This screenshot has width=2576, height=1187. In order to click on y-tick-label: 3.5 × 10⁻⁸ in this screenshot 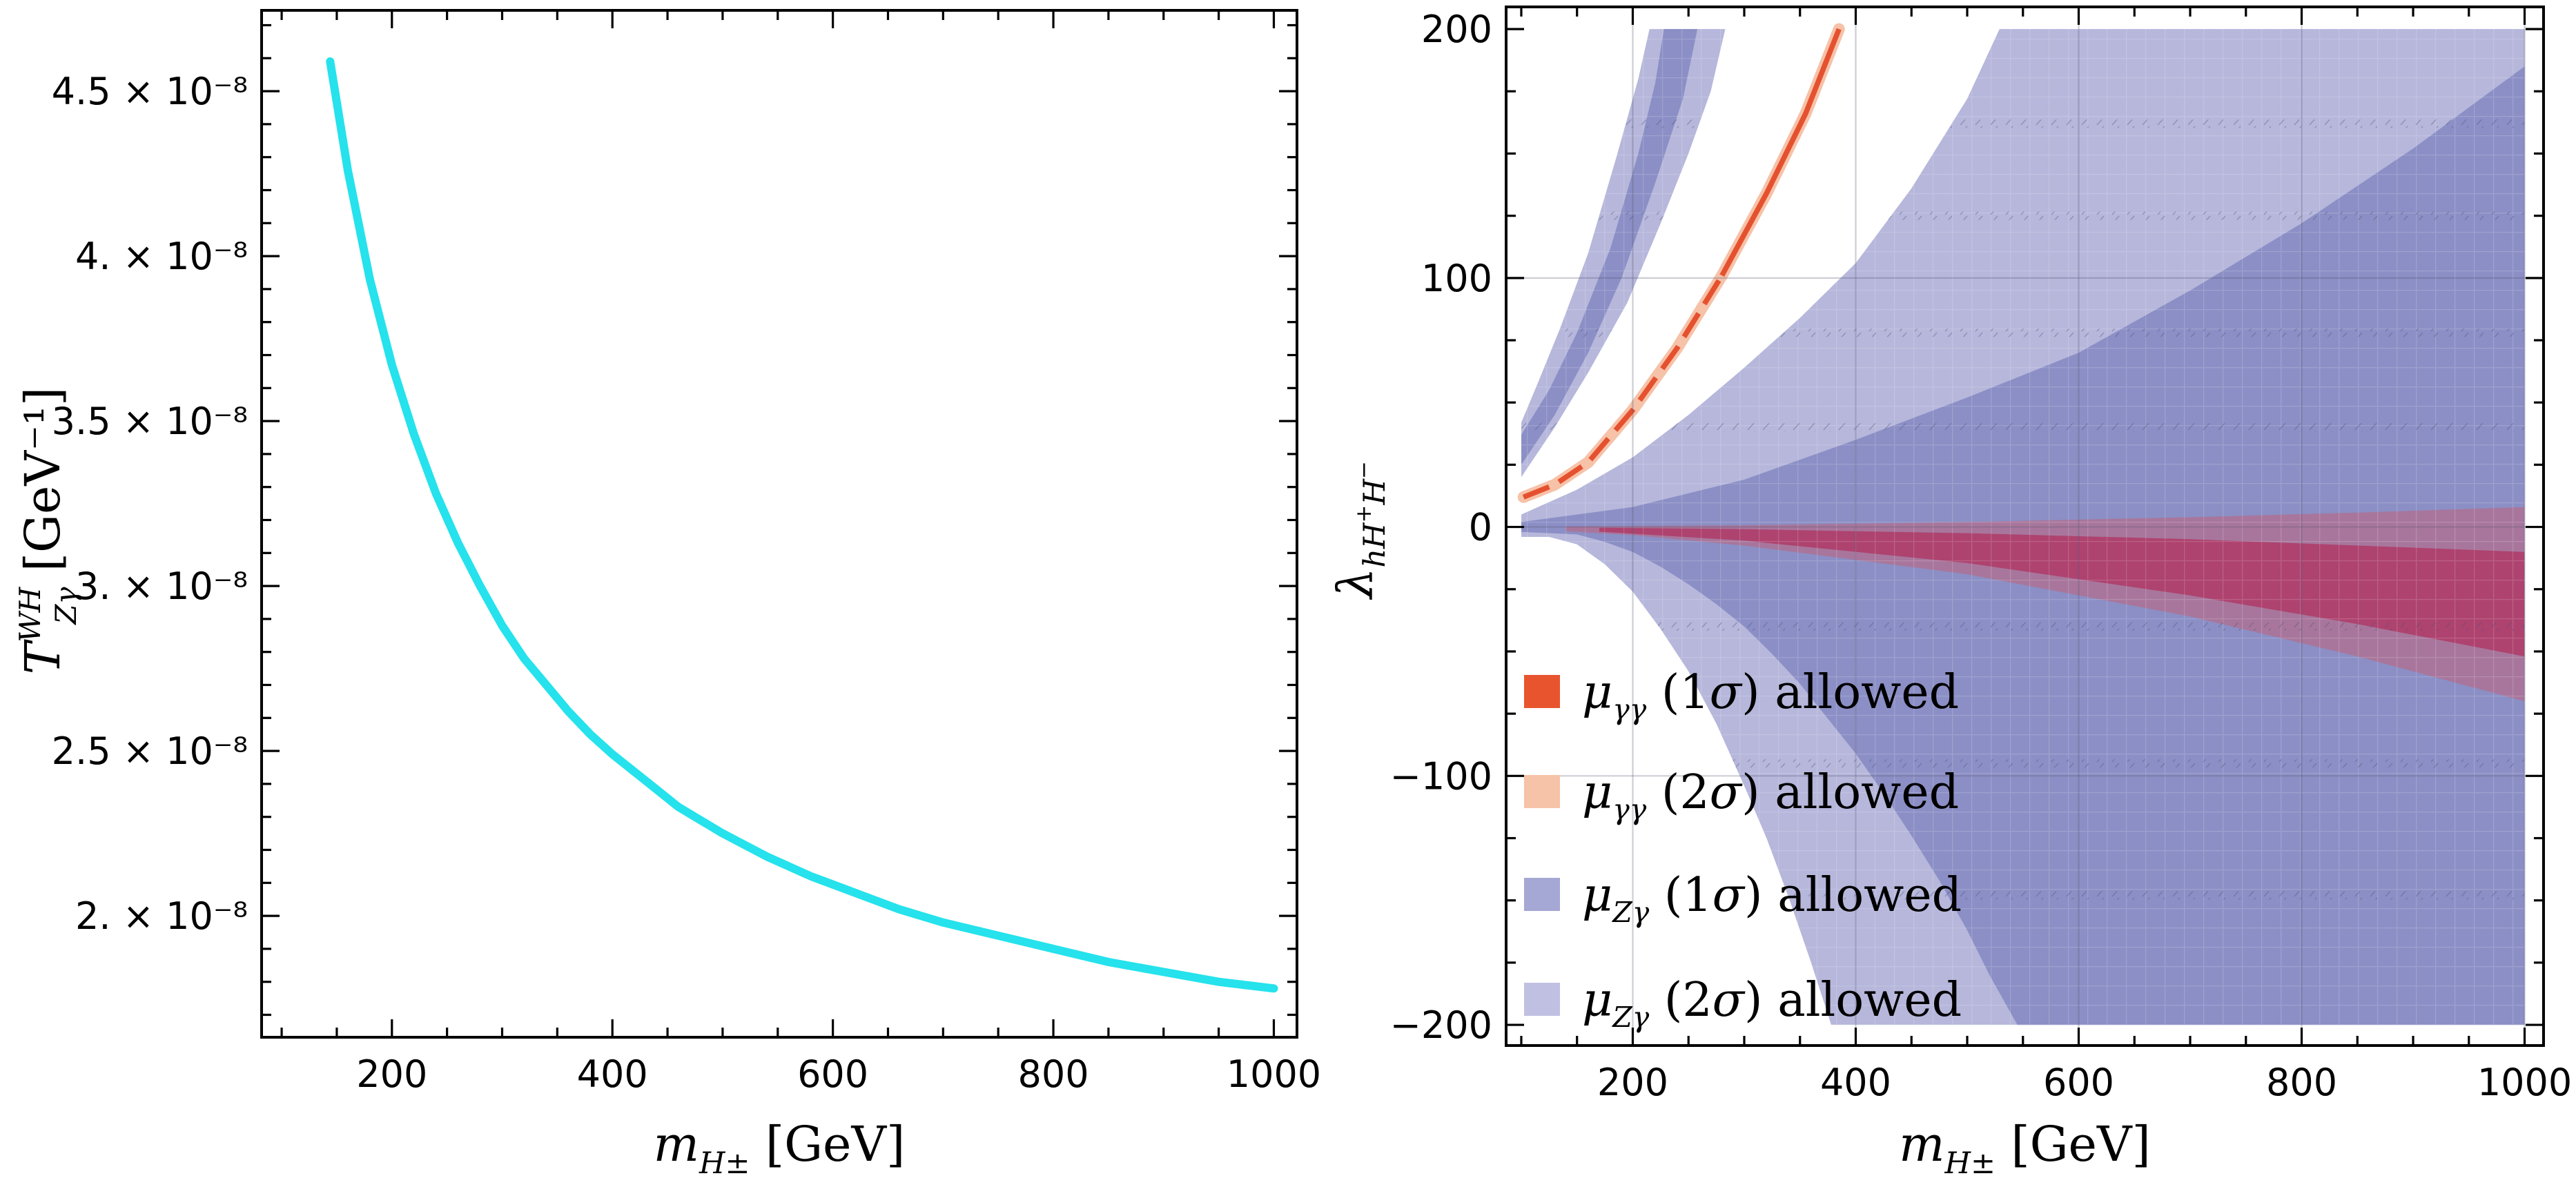, I will do `click(150, 422)`.